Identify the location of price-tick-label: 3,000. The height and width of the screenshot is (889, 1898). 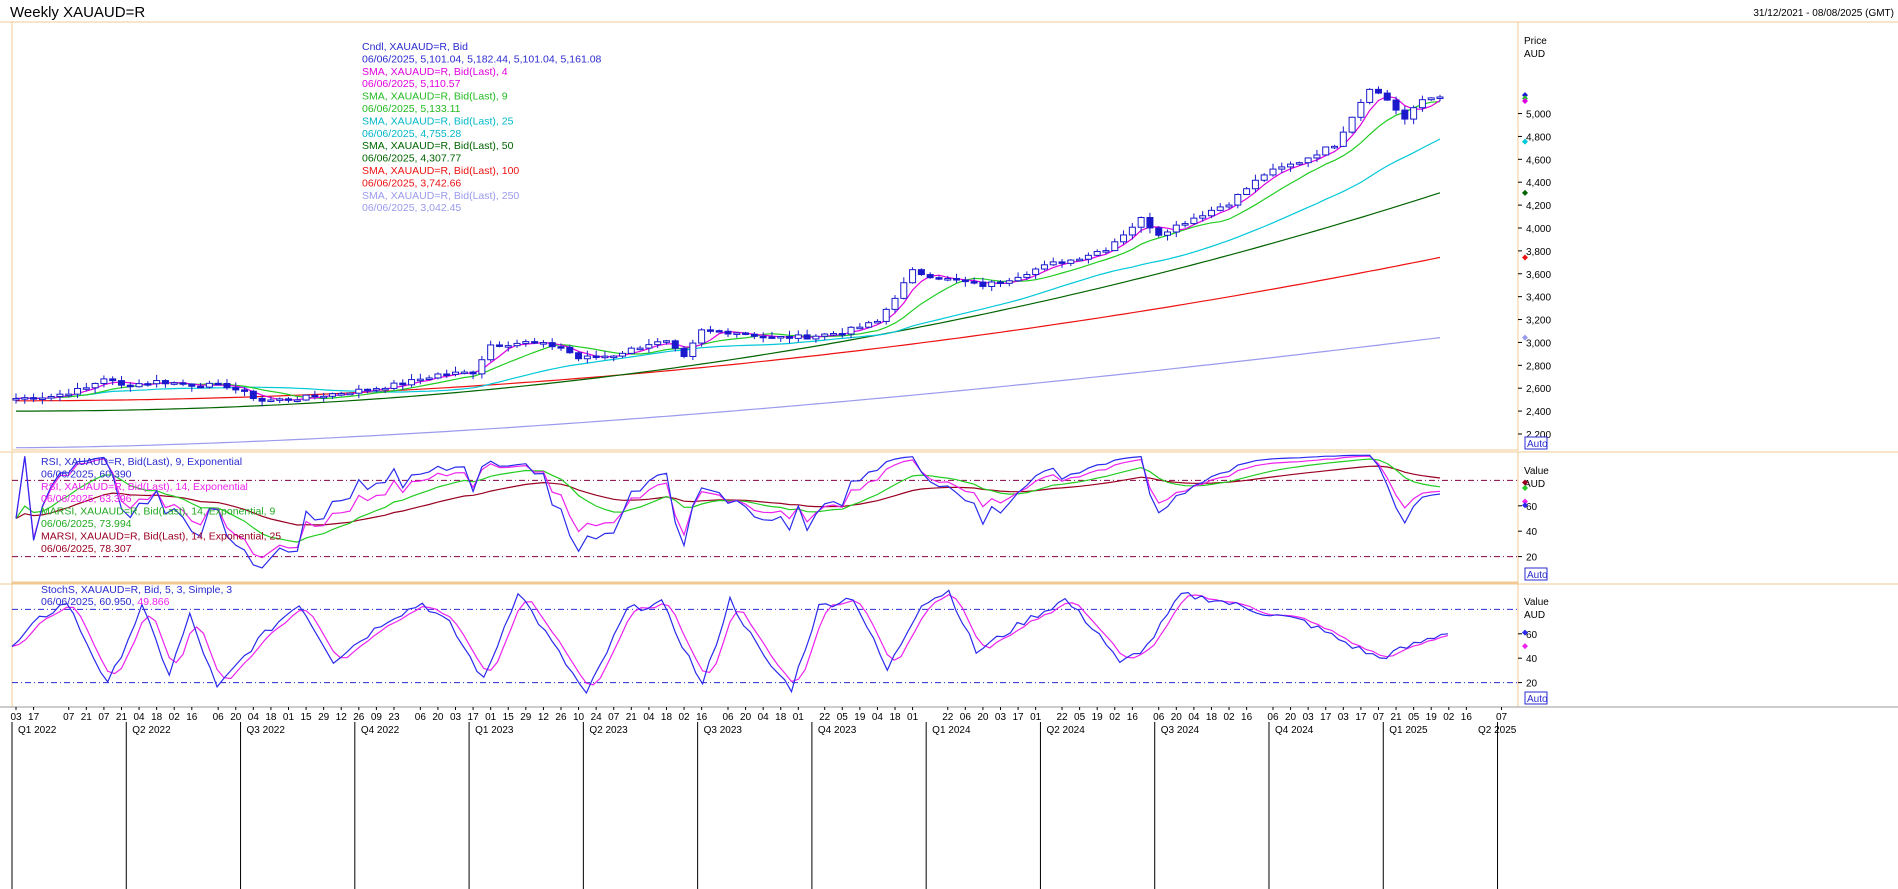
(1538, 343).